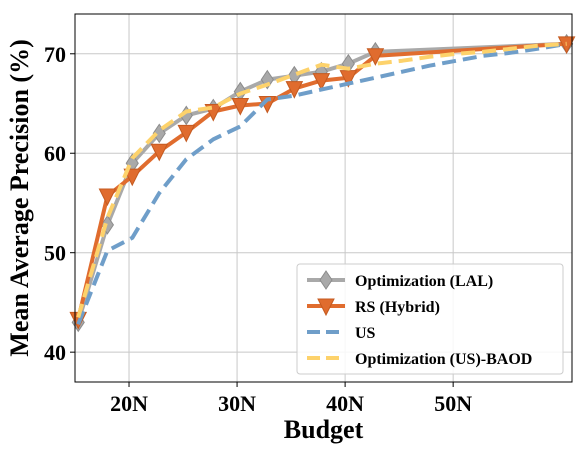 This screenshot has width=584, height=454. I want to click on legend-entry: US, so click(341, 333).